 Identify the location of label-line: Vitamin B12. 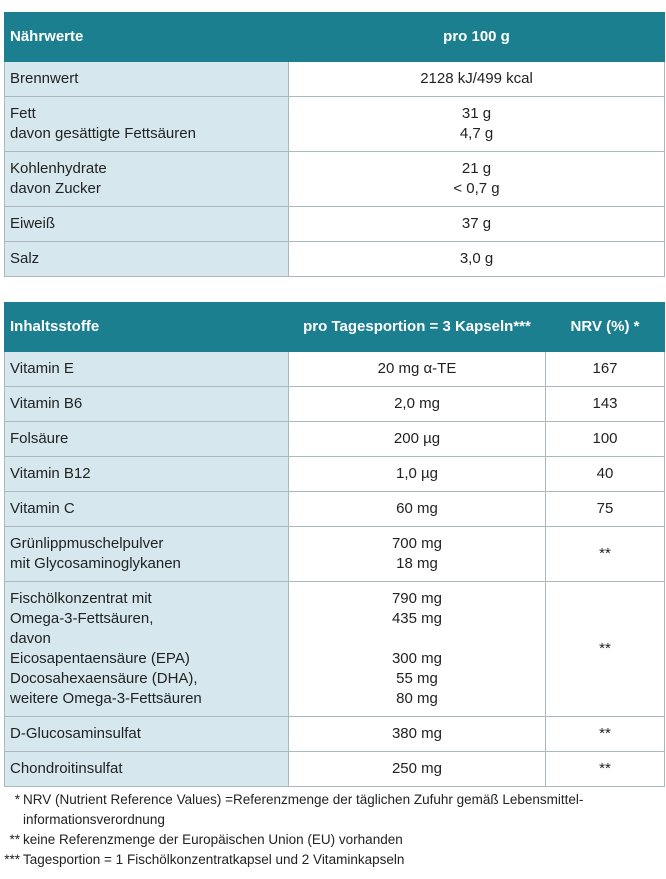
(50, 473).